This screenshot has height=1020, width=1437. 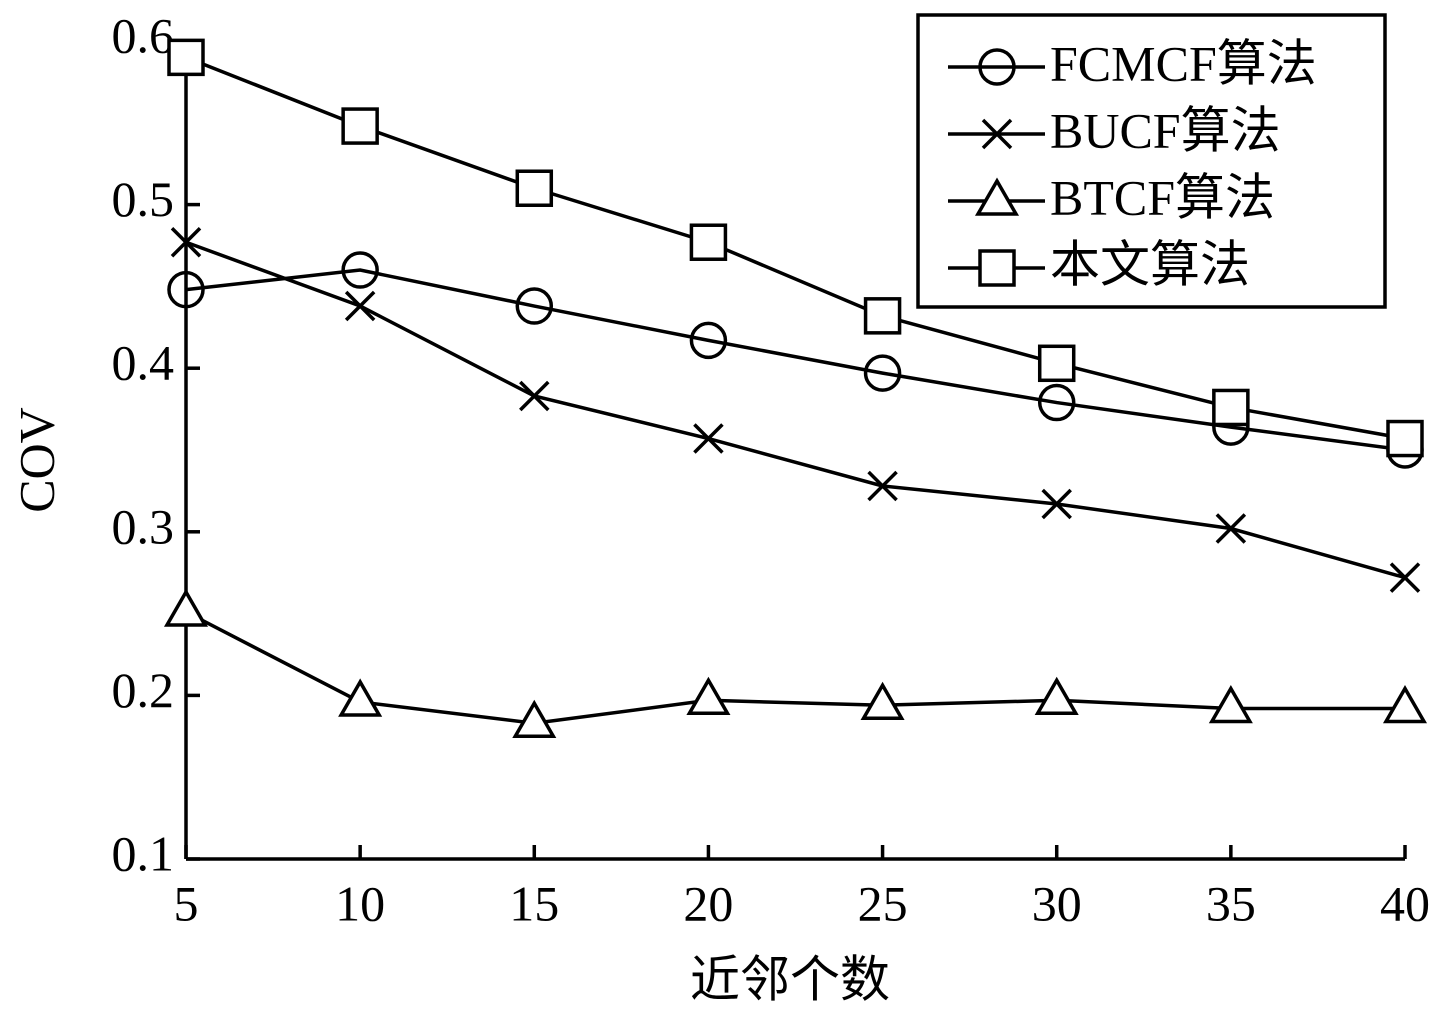 What do you see at coordinates (883, 903) in the screenshot?
I see `x-tick-label: 25` at bounding box center [883, 903].